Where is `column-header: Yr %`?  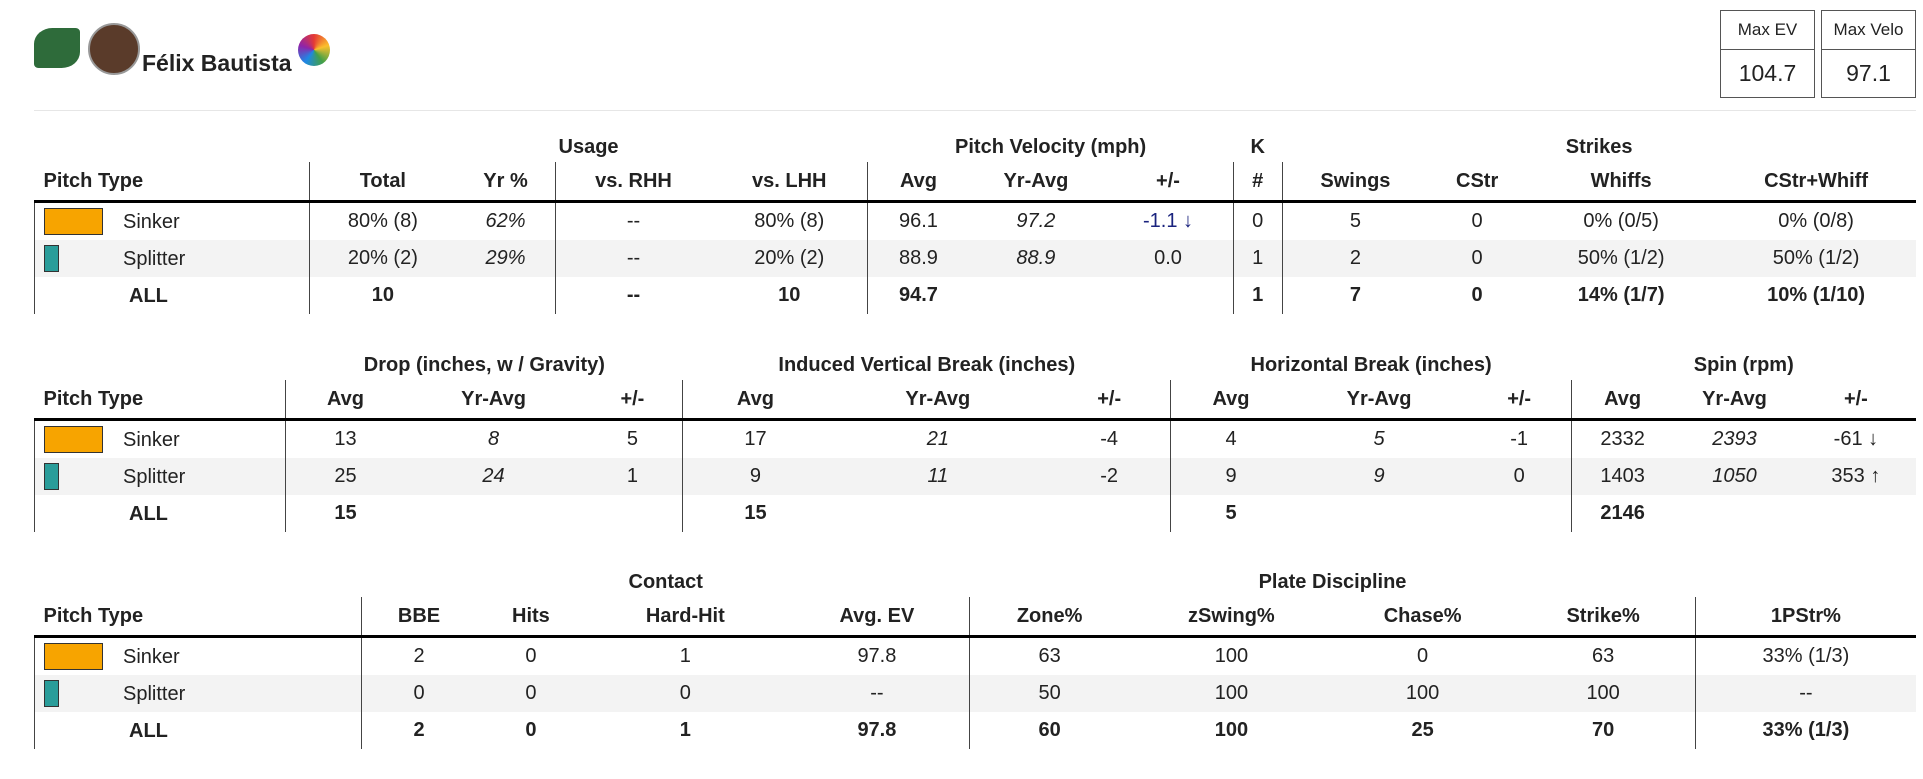
column-header: Yr % is located at coordinates (506, 182).